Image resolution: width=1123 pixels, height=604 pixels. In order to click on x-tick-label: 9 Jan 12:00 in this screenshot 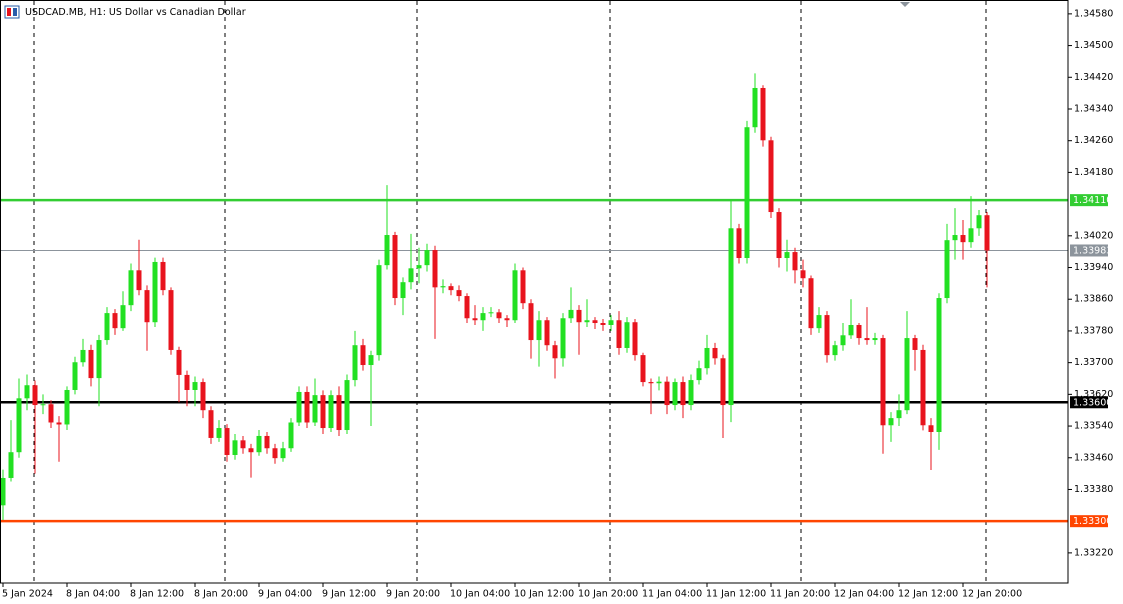, I will do `click(349, 594)`.